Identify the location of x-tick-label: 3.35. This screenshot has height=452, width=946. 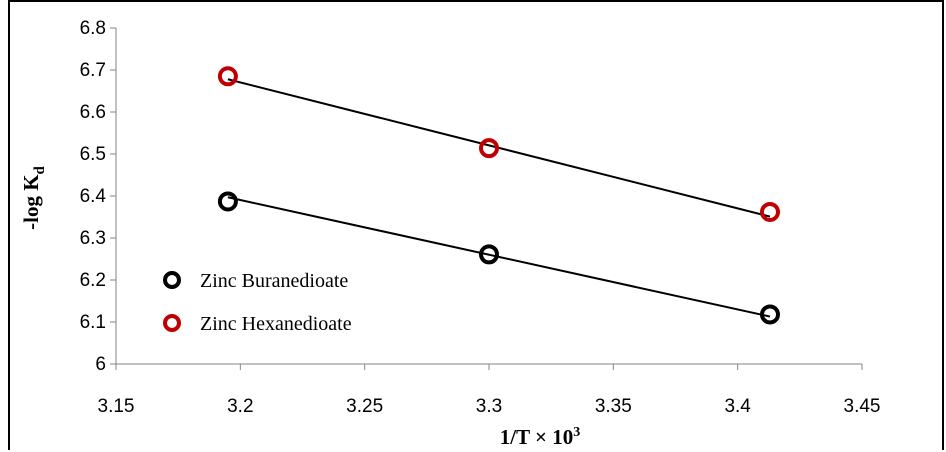
(613, 406).